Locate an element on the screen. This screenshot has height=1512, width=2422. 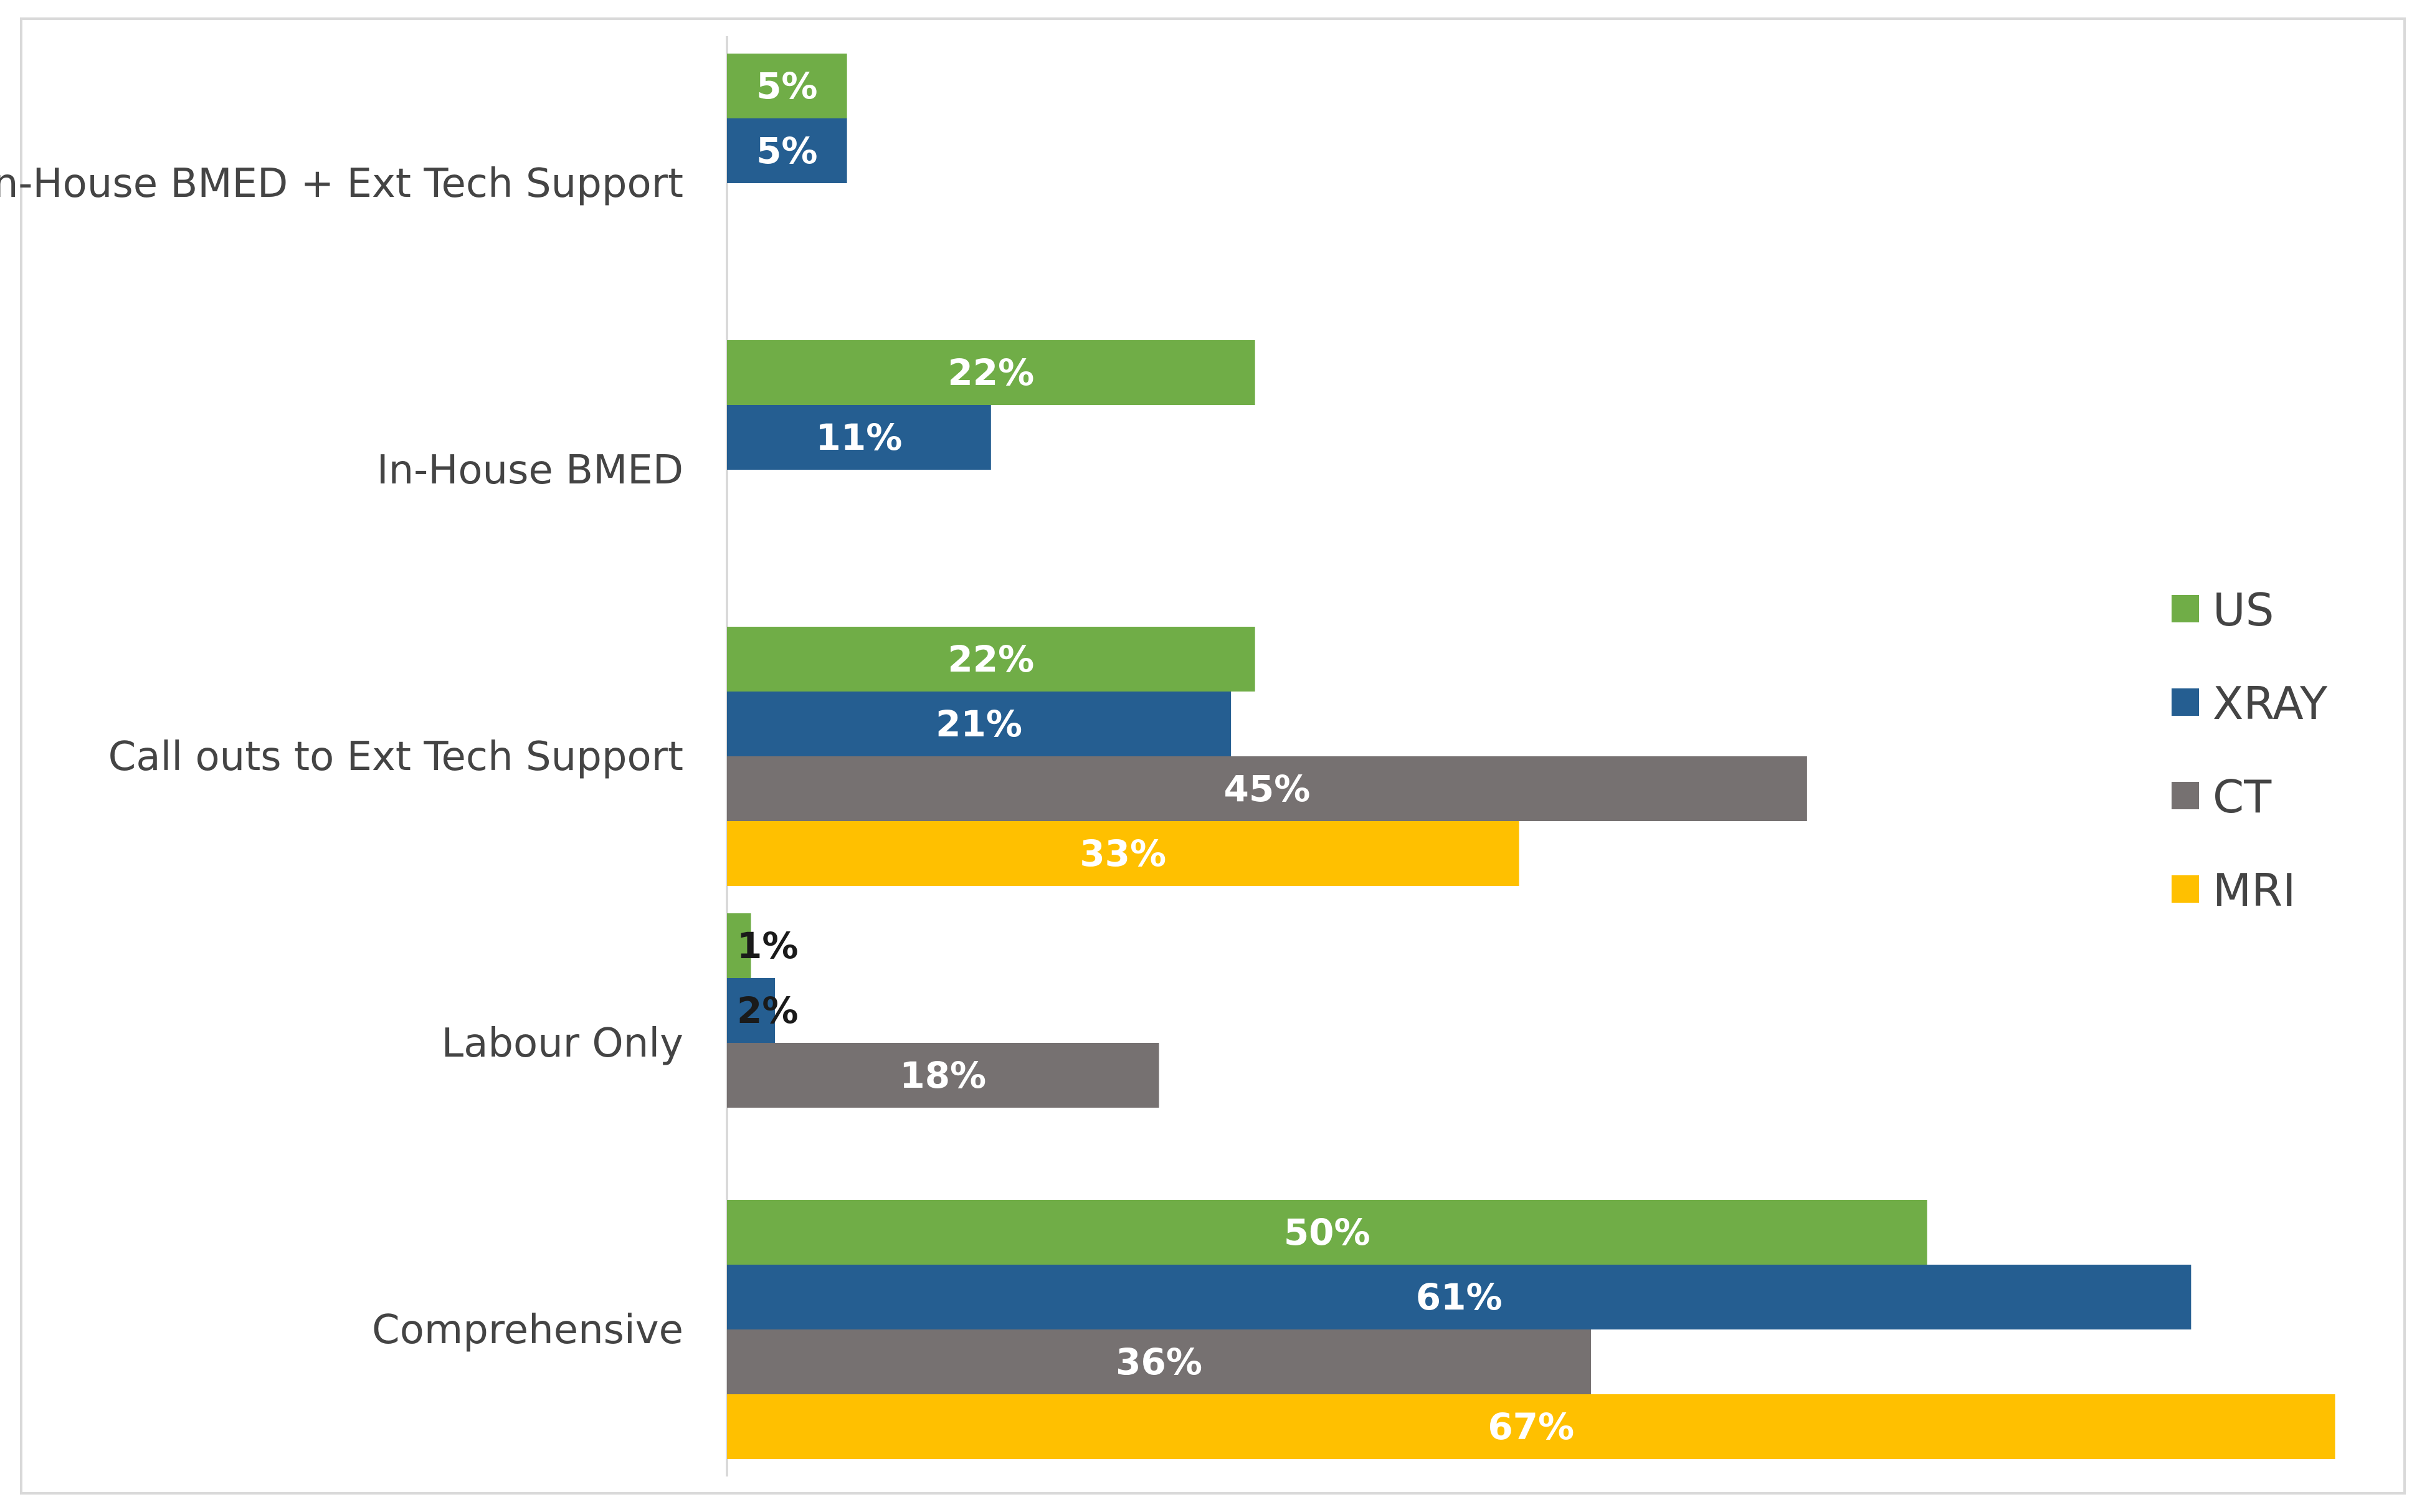
data-label-xray-comprehensive: 61% is located at coordinates (1459, 1297).